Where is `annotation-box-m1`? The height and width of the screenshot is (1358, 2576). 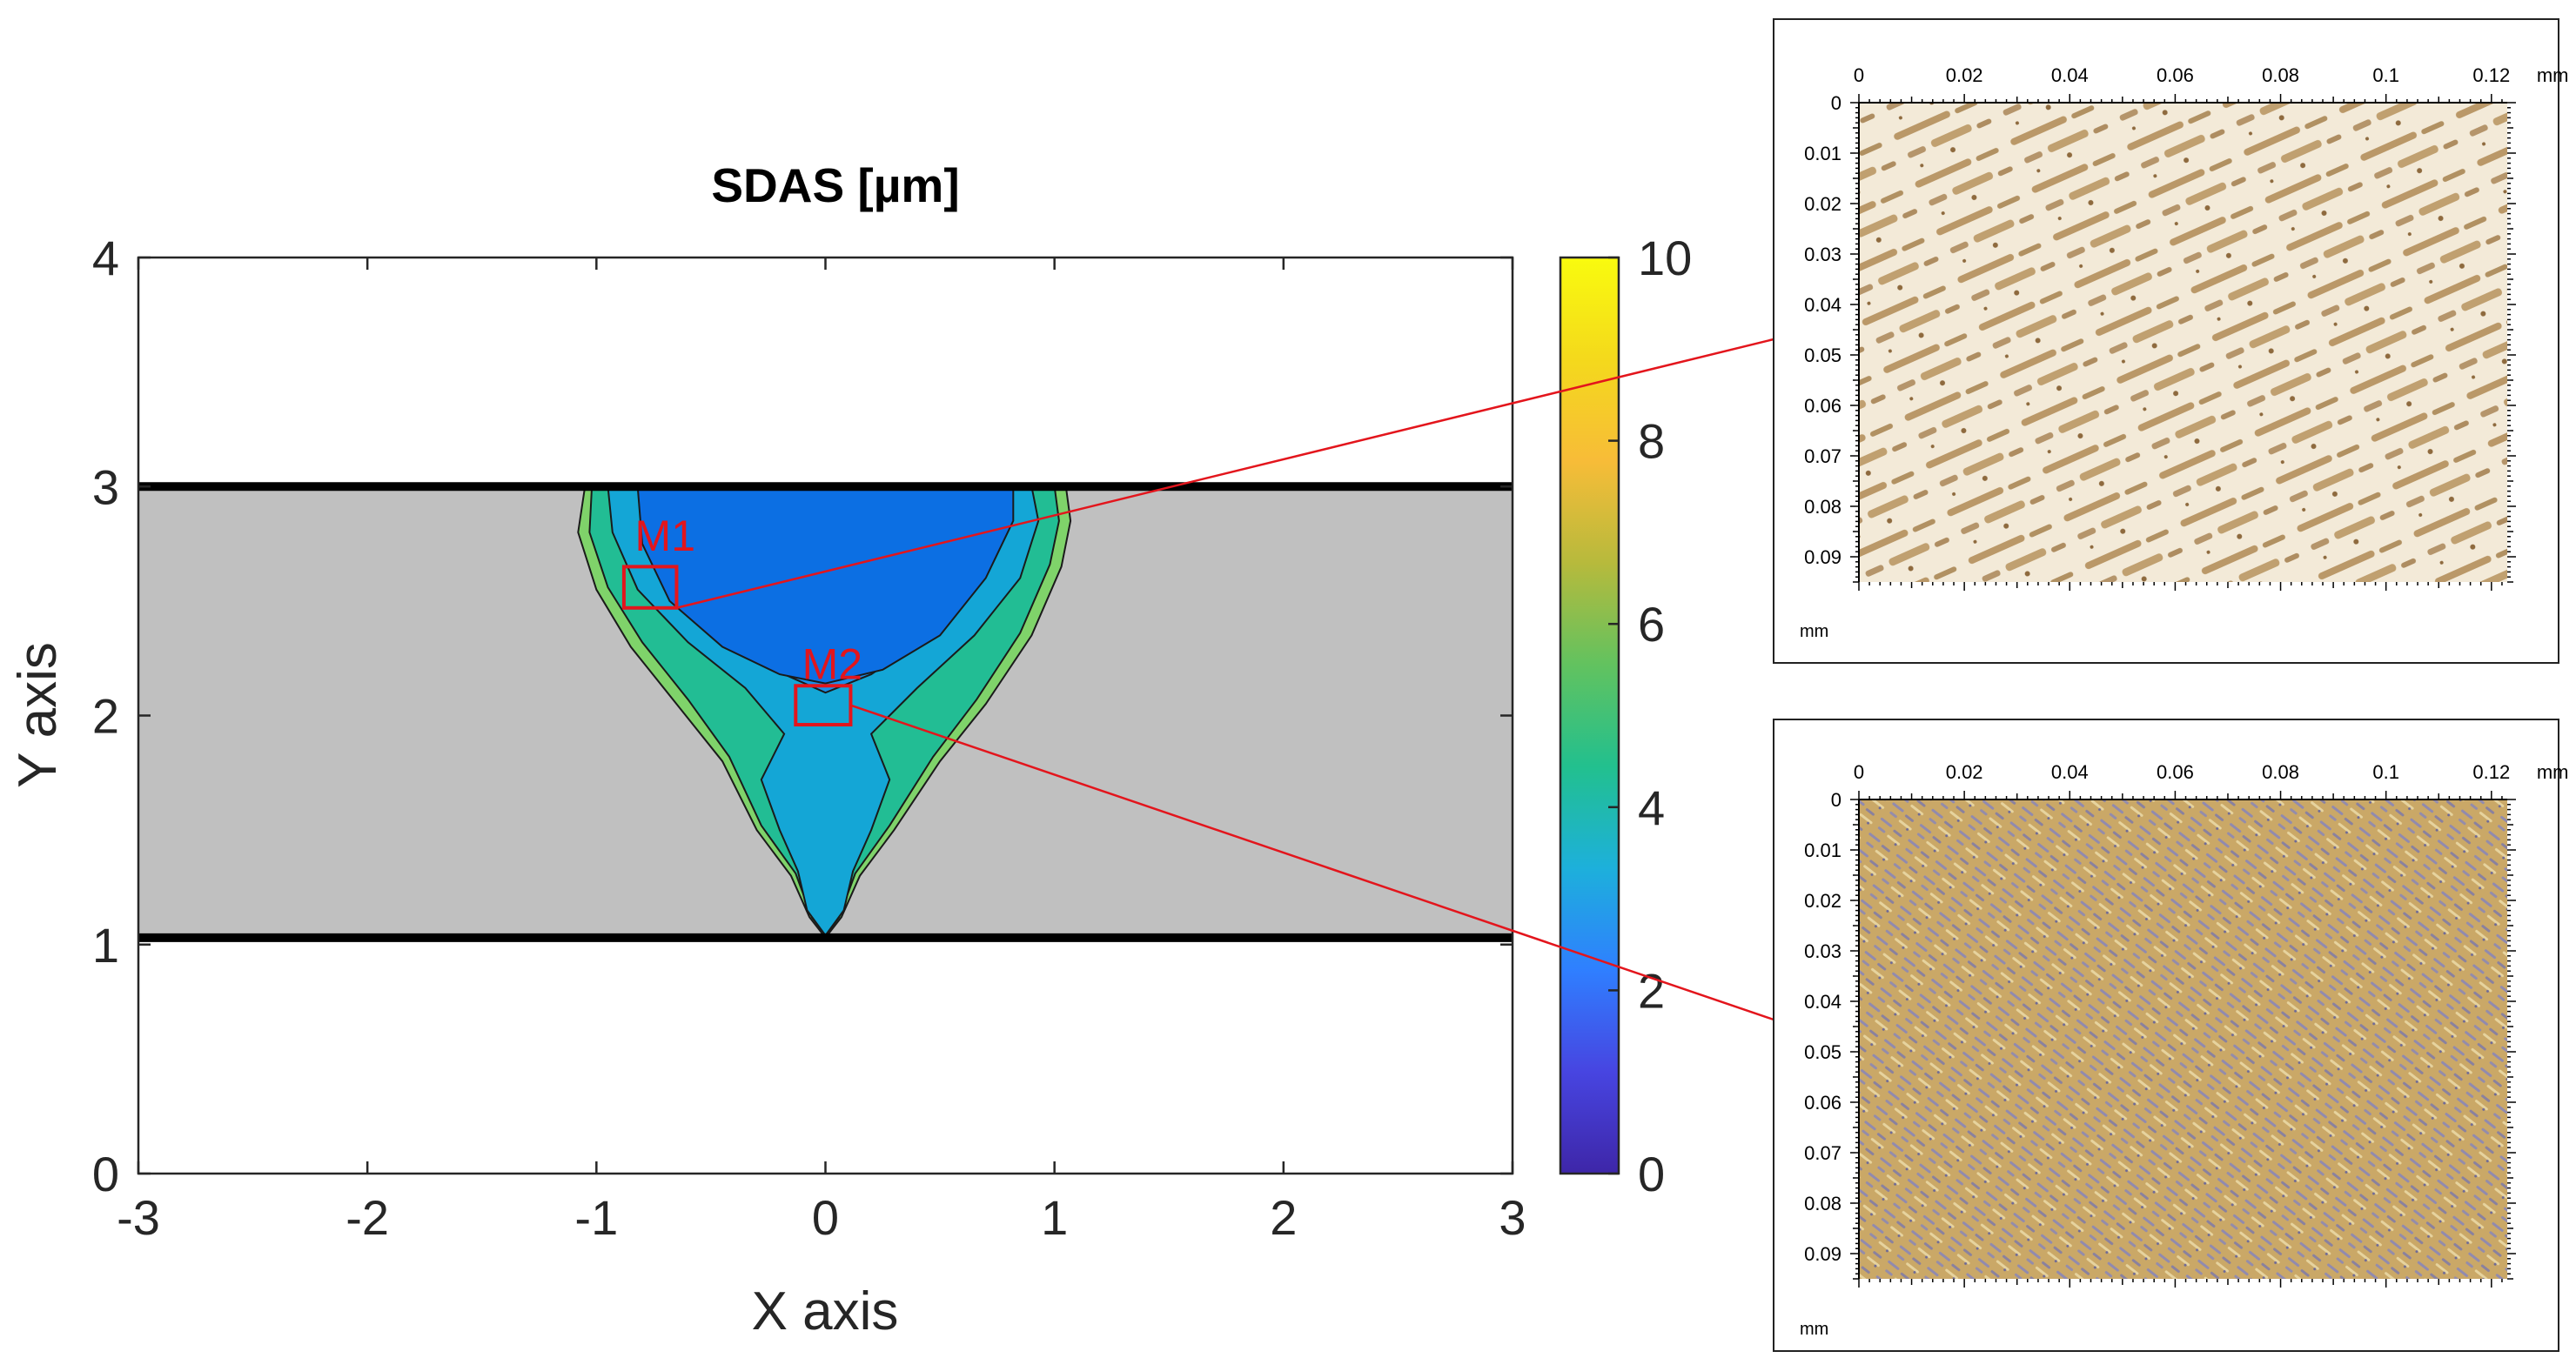
annotation-box-m1 is located at coordinates (650, 587).